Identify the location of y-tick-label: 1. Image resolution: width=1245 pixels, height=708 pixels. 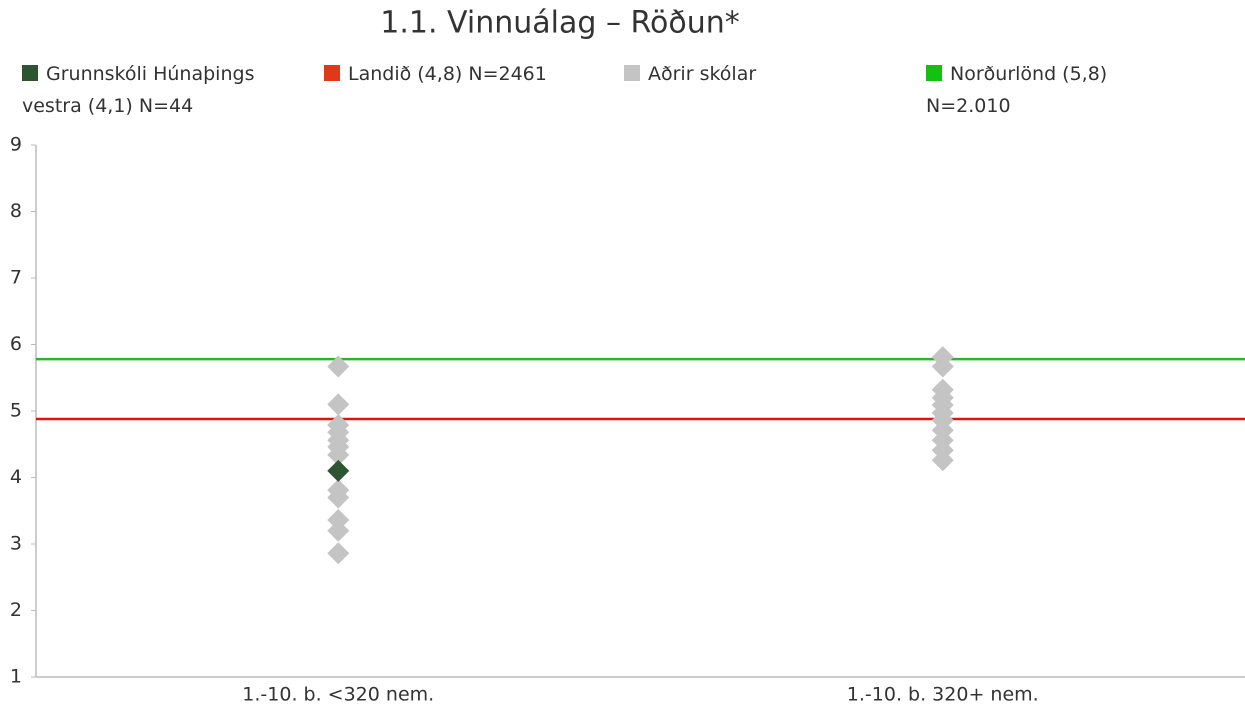
(16, 677).